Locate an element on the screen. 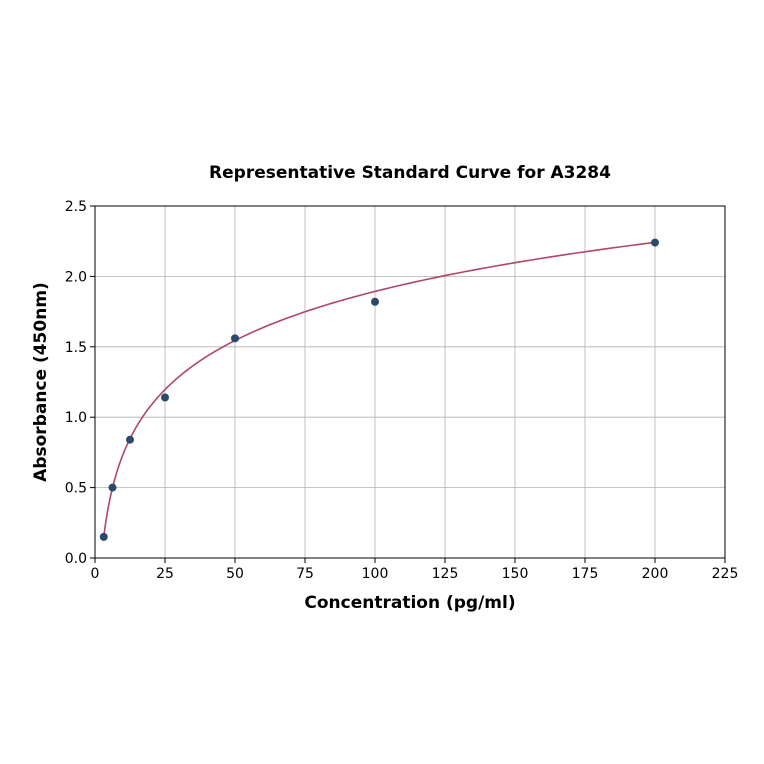 This screenshot has width=764, height=764. chart-title: Representative Standard Curve for A3284 is located at coordinates (410, 173).